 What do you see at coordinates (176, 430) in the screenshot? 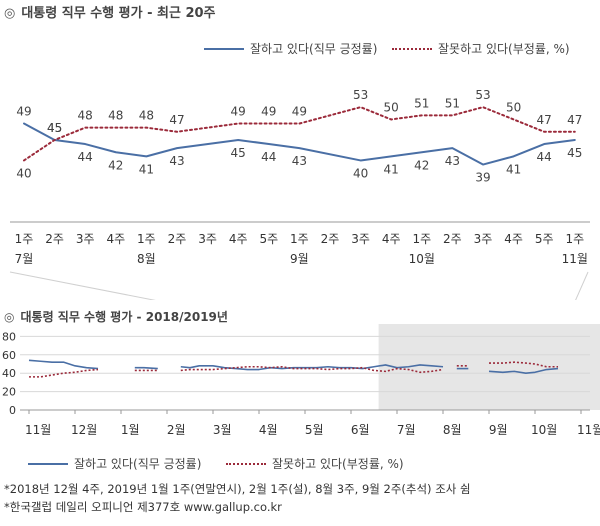
I see `bottom-x-tick-label: 2월` at bounding box center [176, 430].